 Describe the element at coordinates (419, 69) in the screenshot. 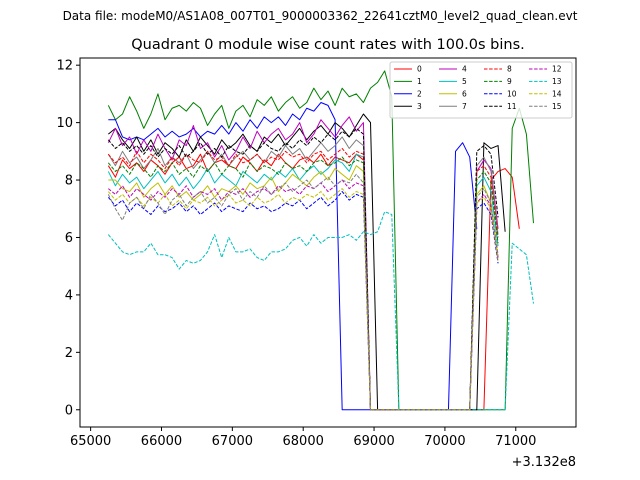

I see `legend-label-0: 0` at that location.